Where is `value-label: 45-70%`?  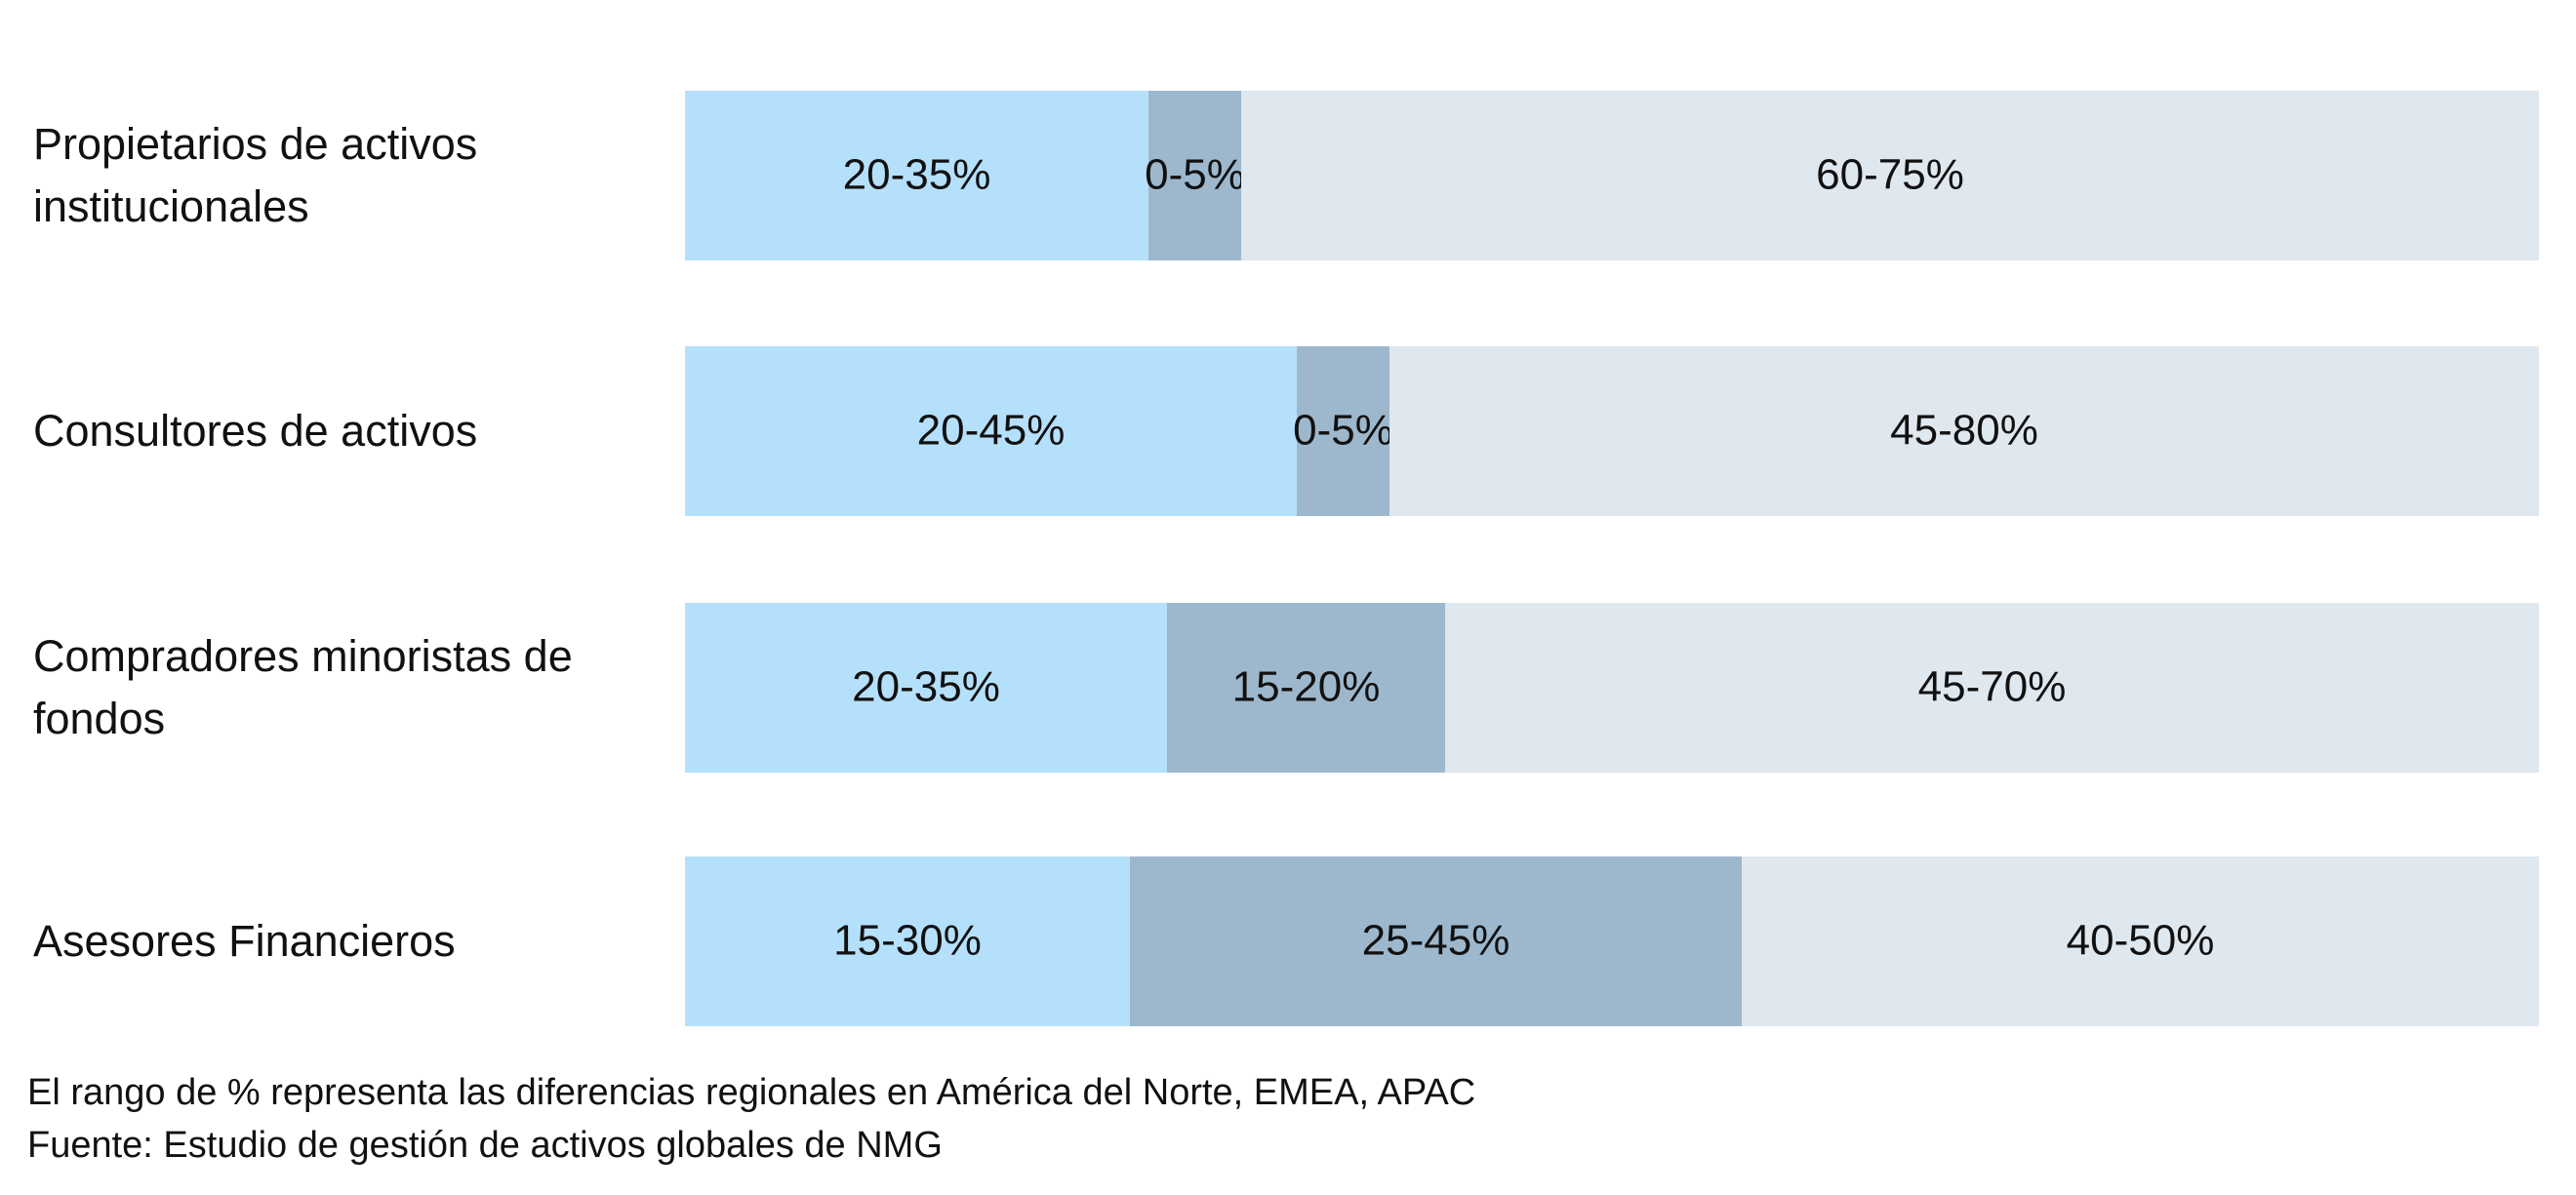
value-label: 45-70% is located at coordinates (1992, 687).